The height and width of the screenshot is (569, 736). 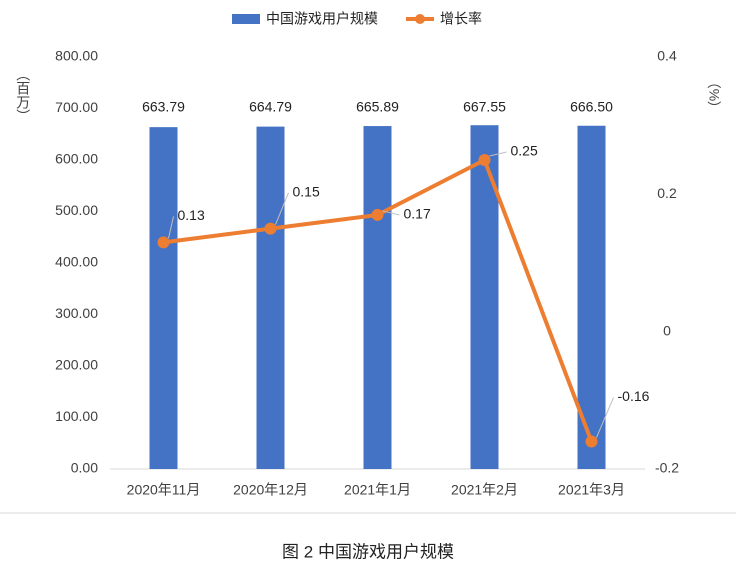 I want to click on y-tick-label: 0.00, so click(x=84, y=468).